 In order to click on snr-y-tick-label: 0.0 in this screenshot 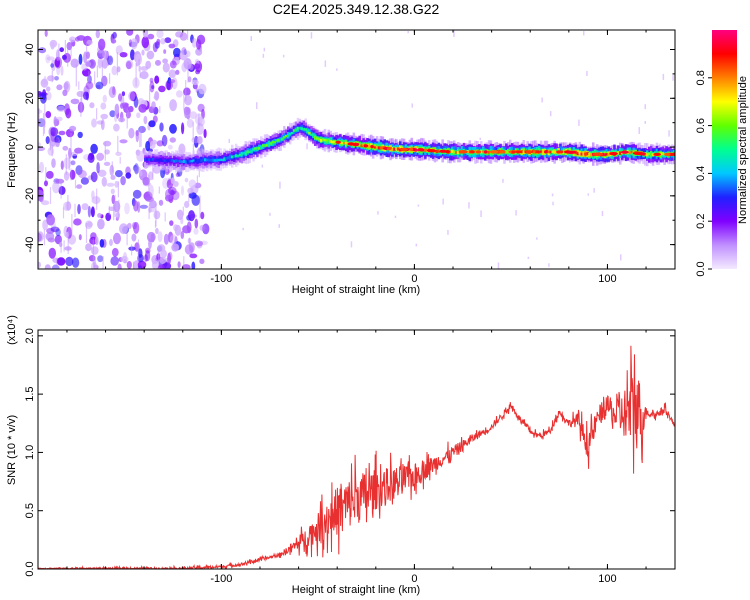, I will do `click(30, 568)`.